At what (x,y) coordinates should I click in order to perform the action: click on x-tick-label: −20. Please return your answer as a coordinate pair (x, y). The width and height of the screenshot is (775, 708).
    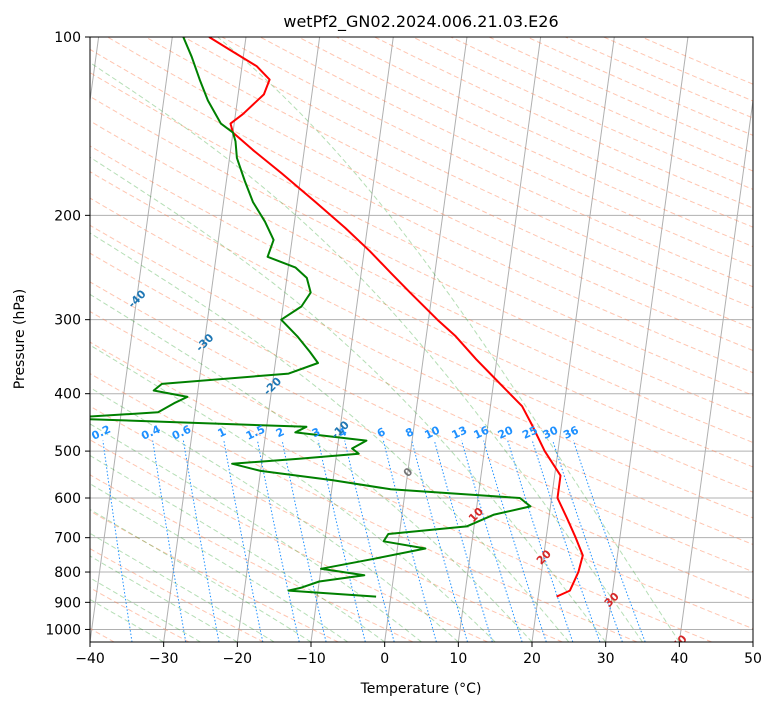
    Looking at the image, I should click on (238, 659).